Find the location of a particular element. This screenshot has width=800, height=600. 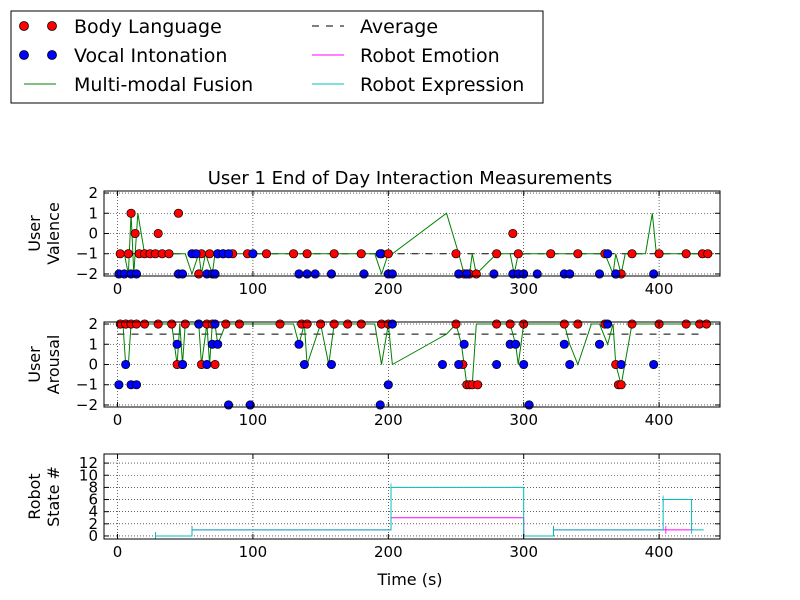

x-tick-label: 400 is located at coordinates (659, 289).